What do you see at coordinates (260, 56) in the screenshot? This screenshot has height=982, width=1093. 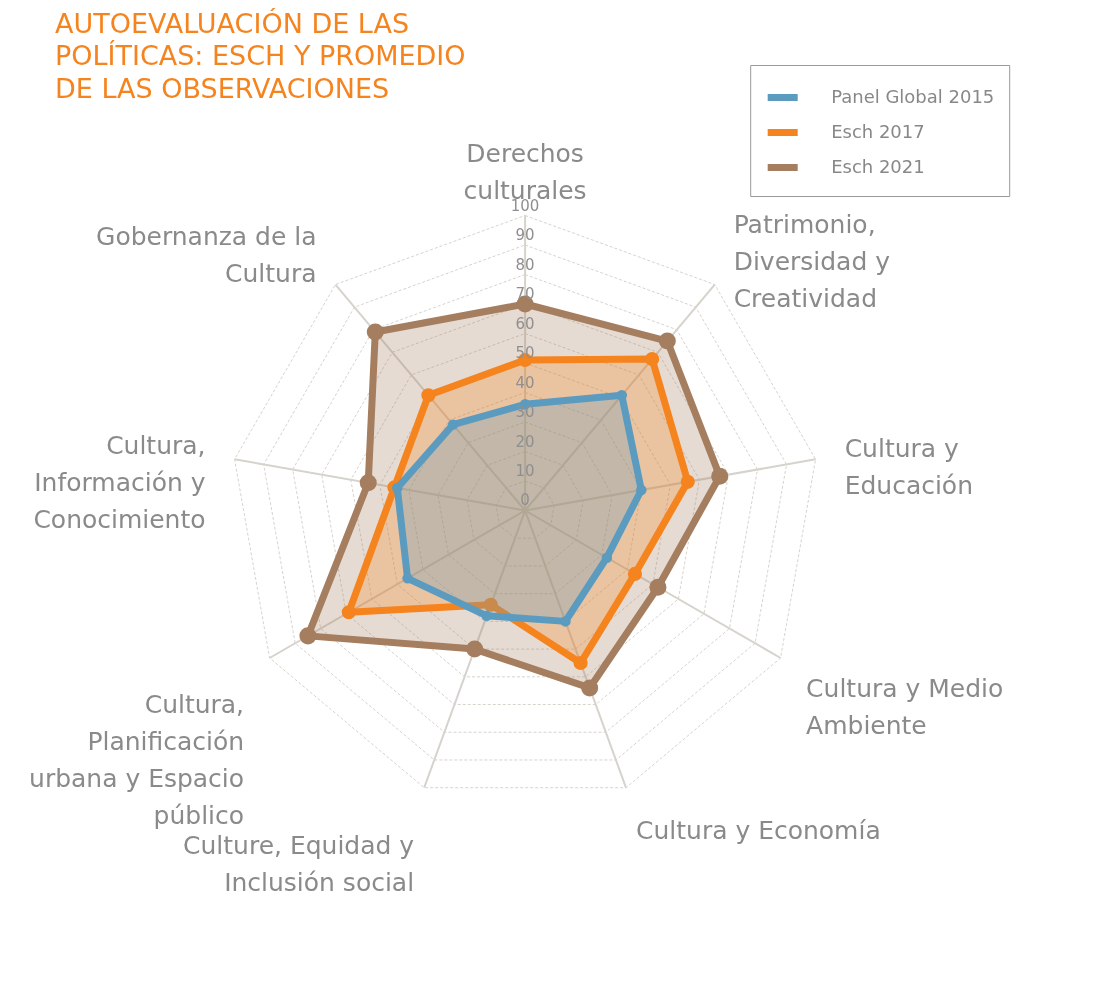 I see `chart-title: AUTOEVALUACIÓN DE LAS POLÍTICAS: ESCH Y PROMEDIO DE LAS OBSERVACIONES` at bounding box center [260, 56].